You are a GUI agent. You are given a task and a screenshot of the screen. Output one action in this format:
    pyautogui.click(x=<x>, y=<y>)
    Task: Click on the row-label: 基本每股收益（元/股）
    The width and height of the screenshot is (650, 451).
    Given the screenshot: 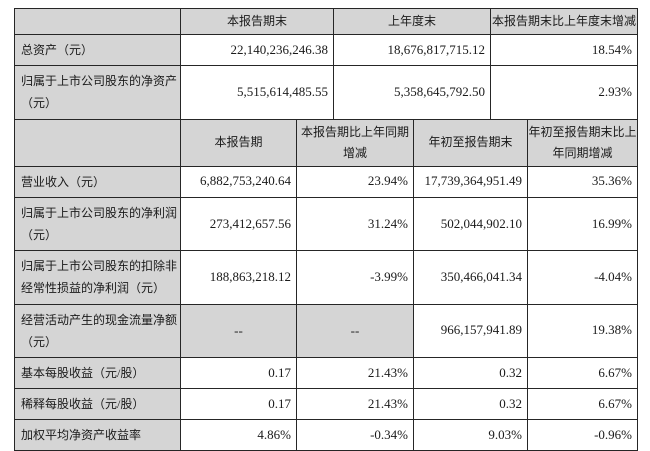 What is the action you would take?
    pyautogui.click(x=97, y=373)
    